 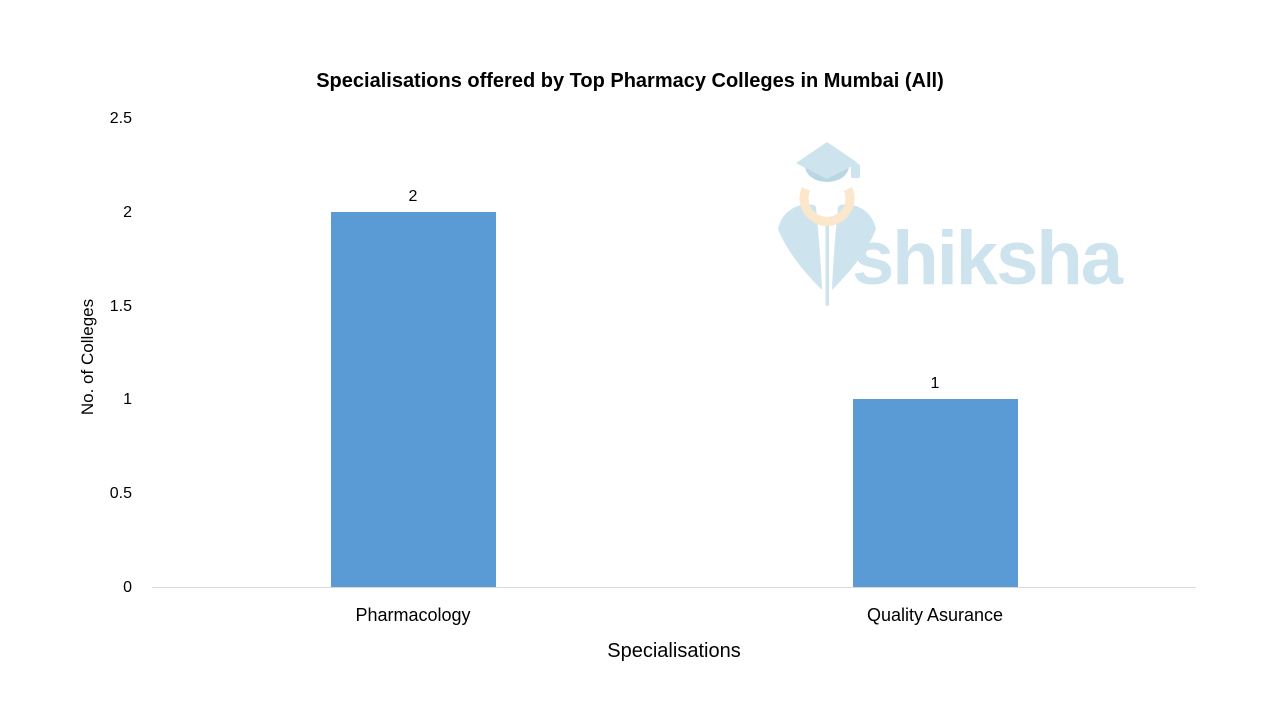 I want to click on y-tick-label: 0, so click(x=127, y=587).